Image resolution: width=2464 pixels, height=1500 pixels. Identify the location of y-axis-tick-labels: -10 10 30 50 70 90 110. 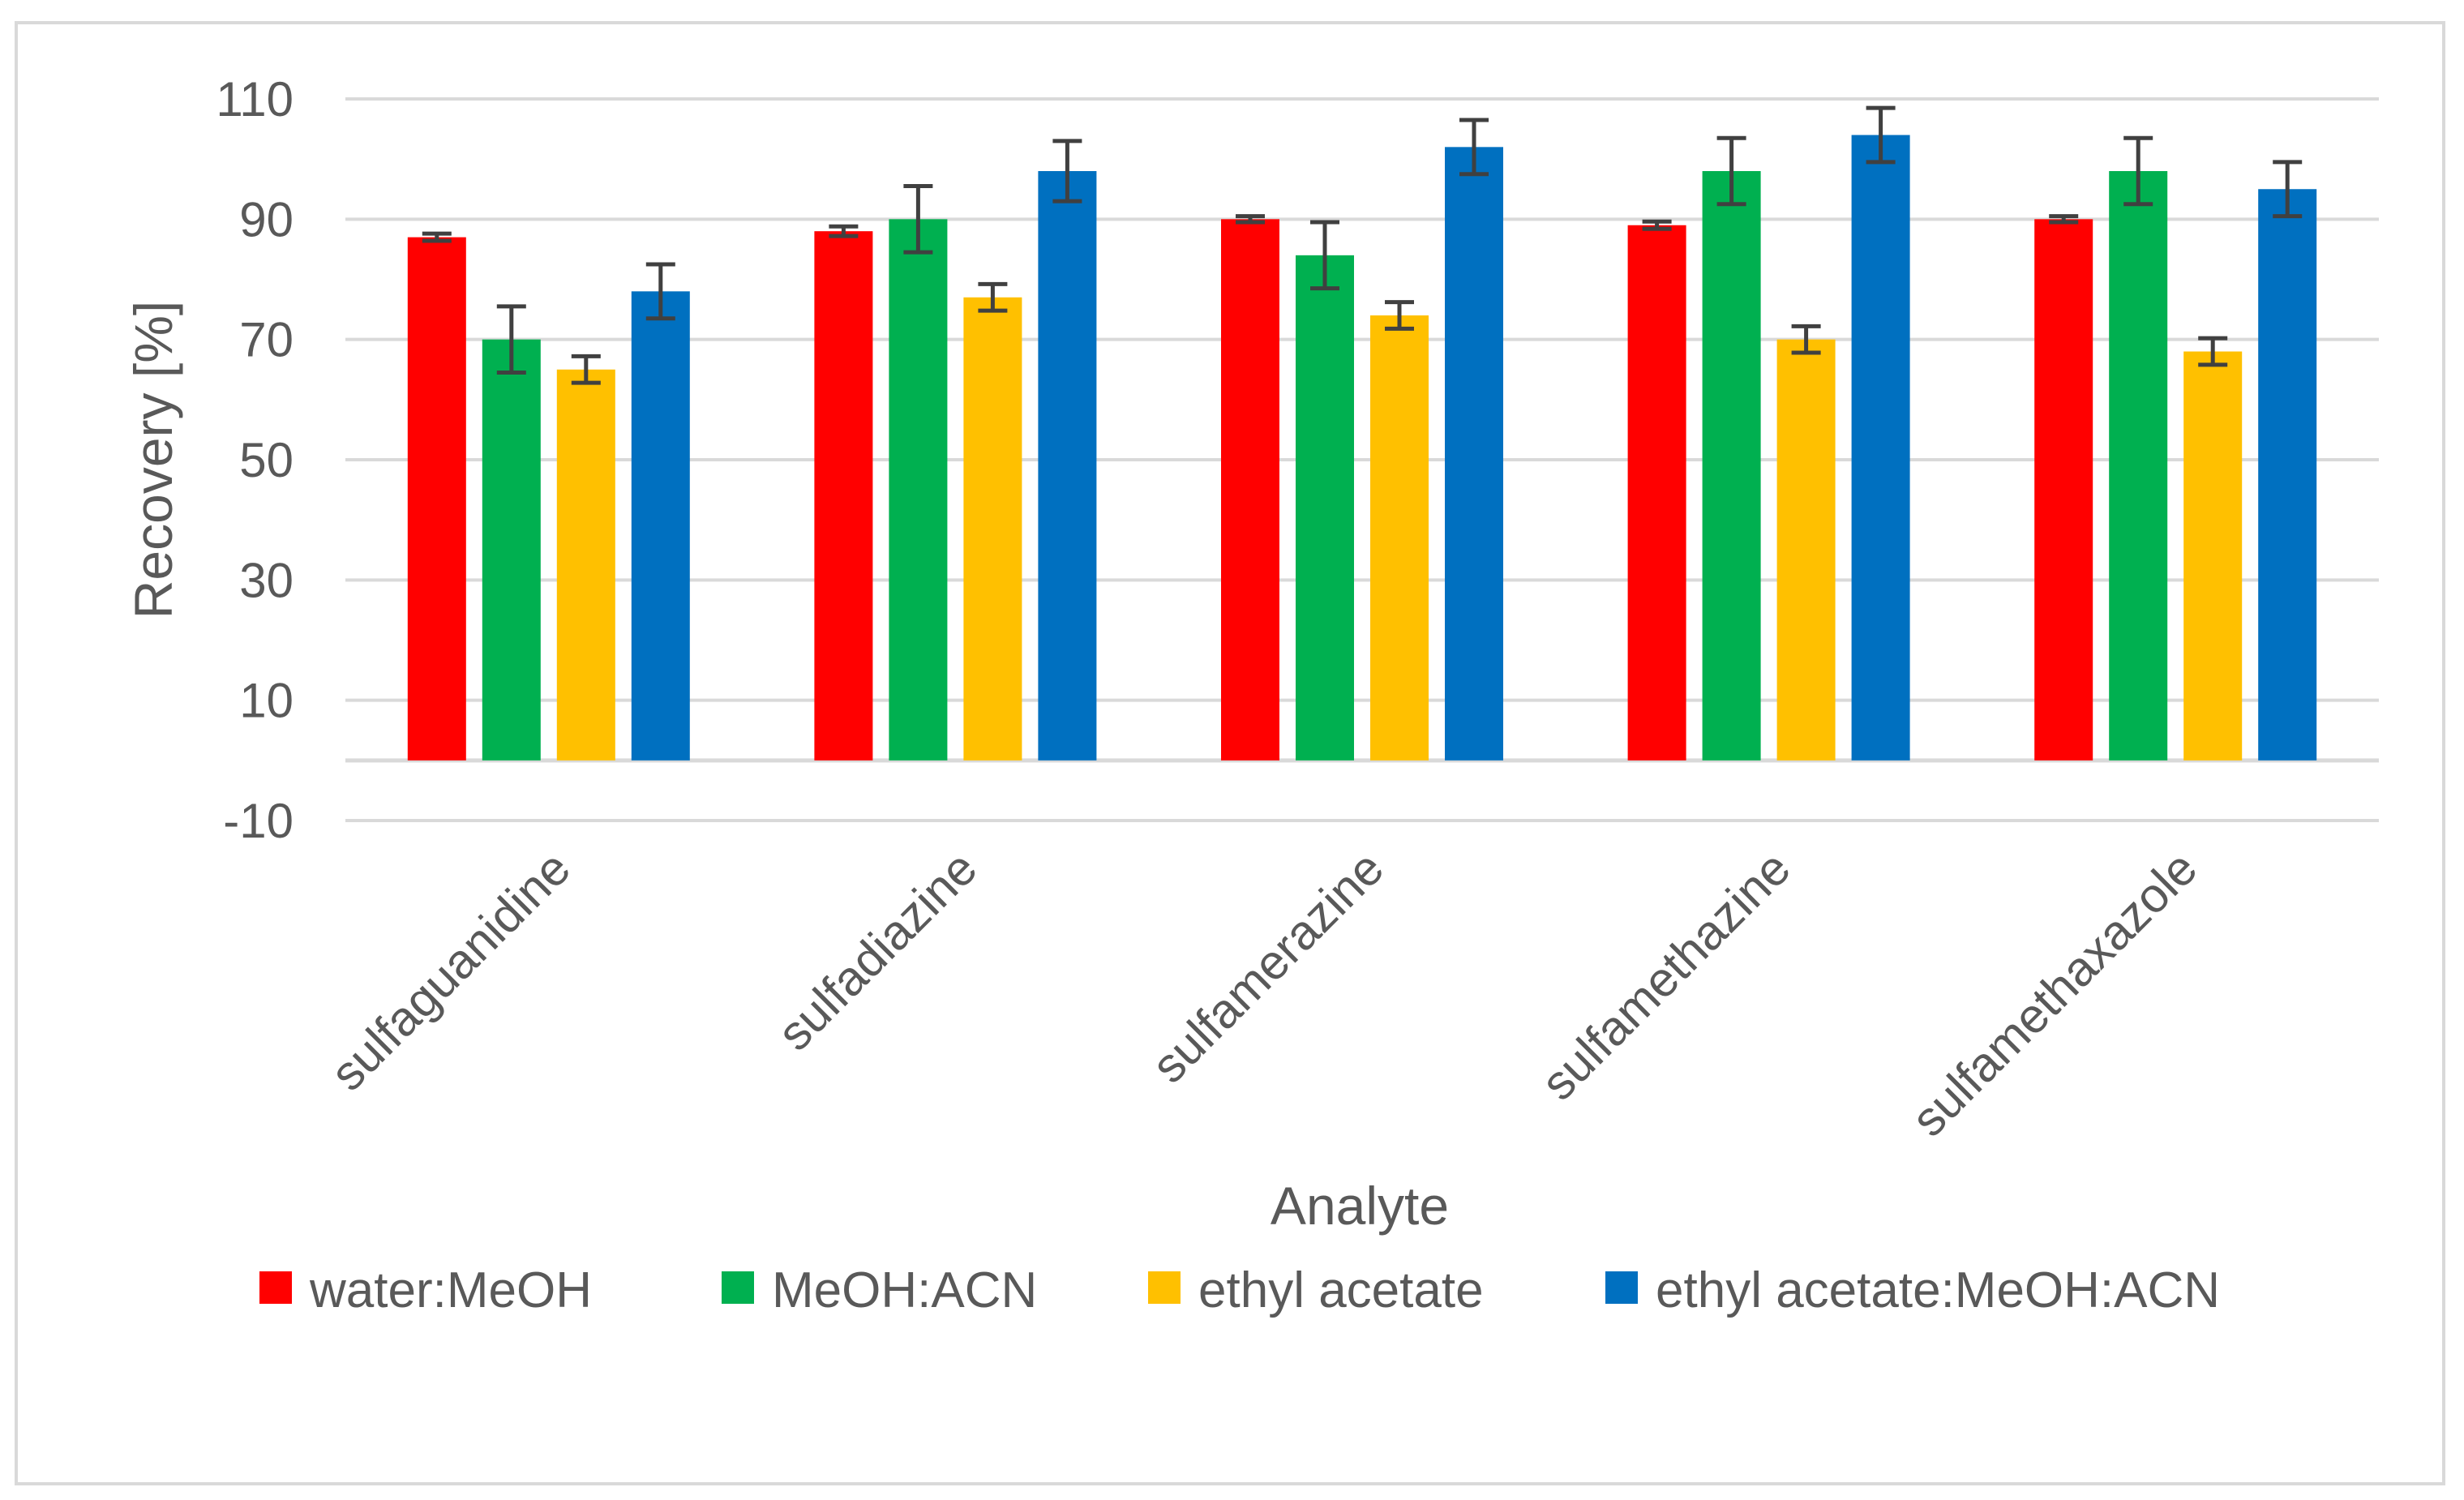
(255, 460).